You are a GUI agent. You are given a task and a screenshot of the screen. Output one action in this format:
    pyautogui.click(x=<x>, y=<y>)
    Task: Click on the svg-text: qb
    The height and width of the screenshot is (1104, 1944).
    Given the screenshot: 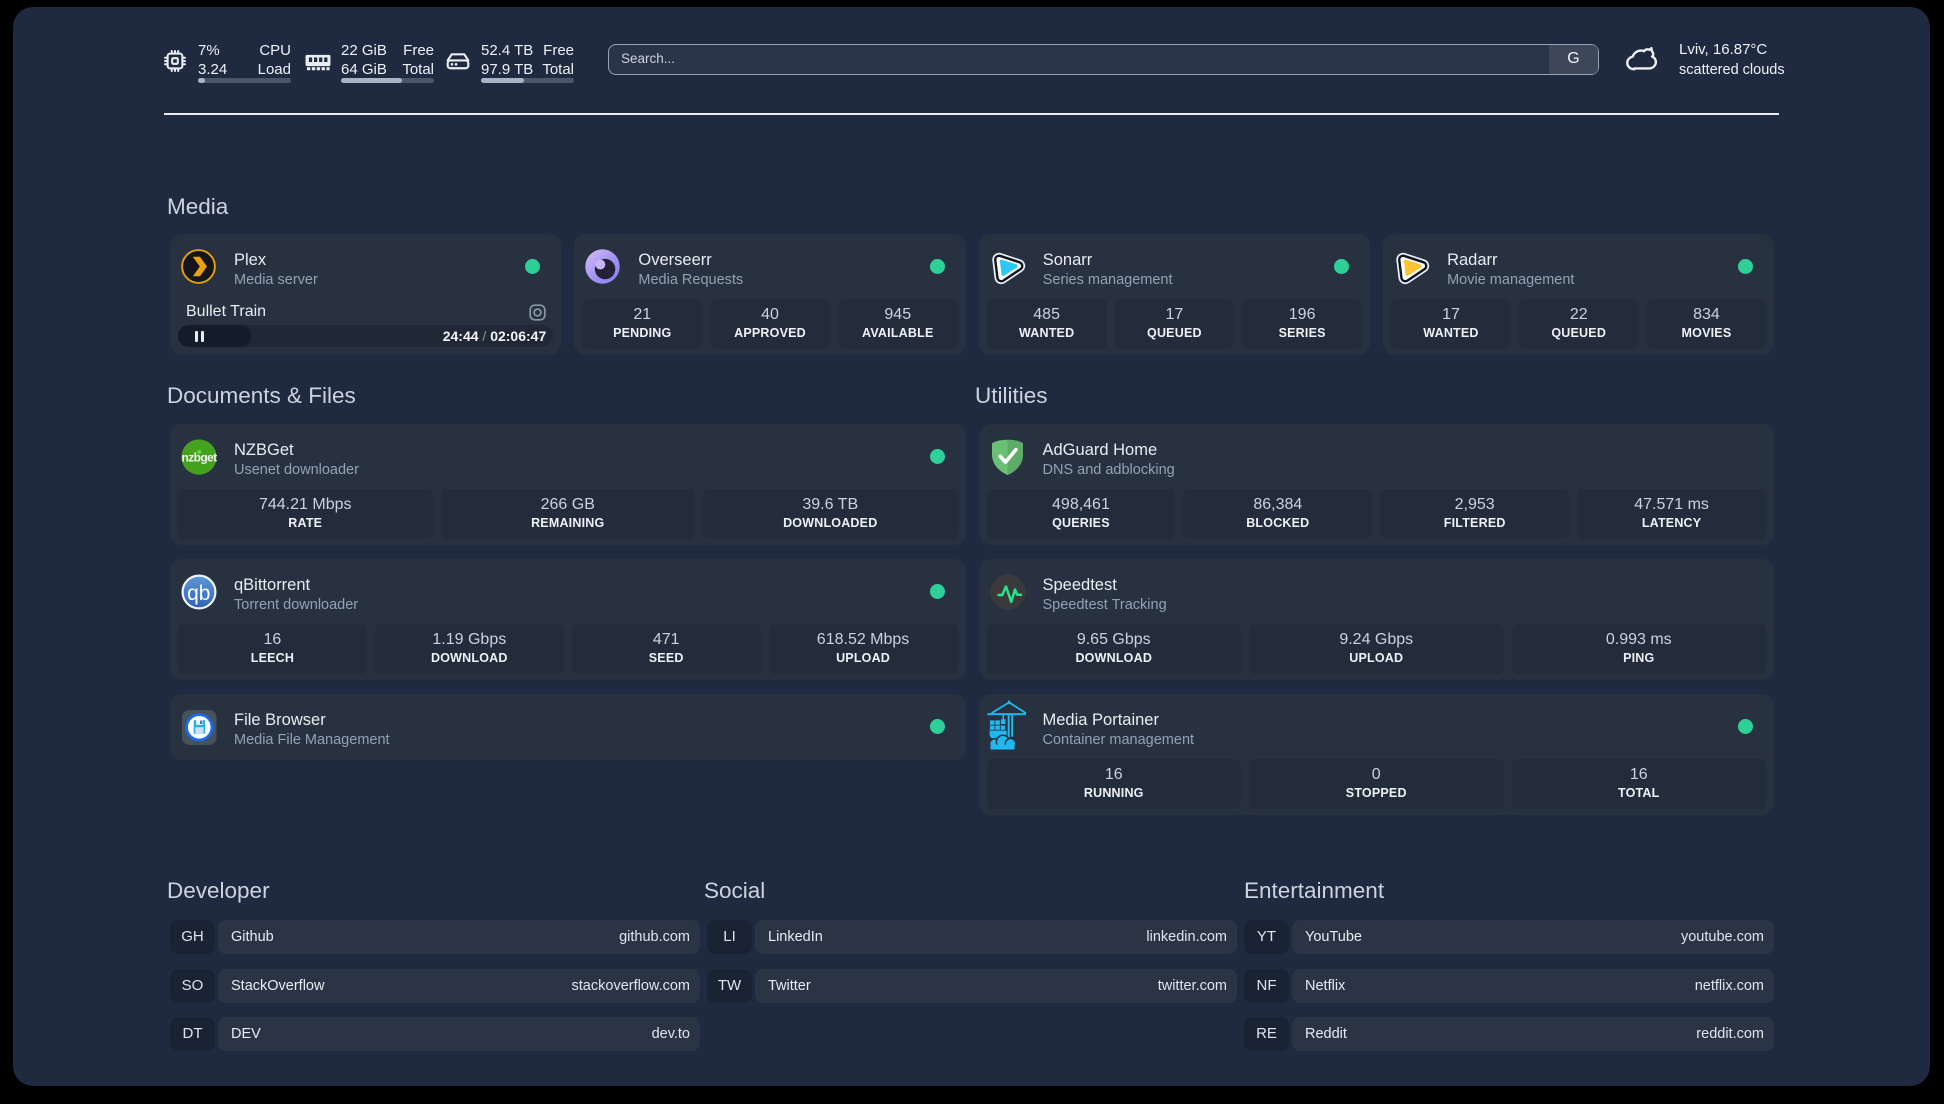 What is the action you would take?
    pyautogui.click(x=198, y=593)
    